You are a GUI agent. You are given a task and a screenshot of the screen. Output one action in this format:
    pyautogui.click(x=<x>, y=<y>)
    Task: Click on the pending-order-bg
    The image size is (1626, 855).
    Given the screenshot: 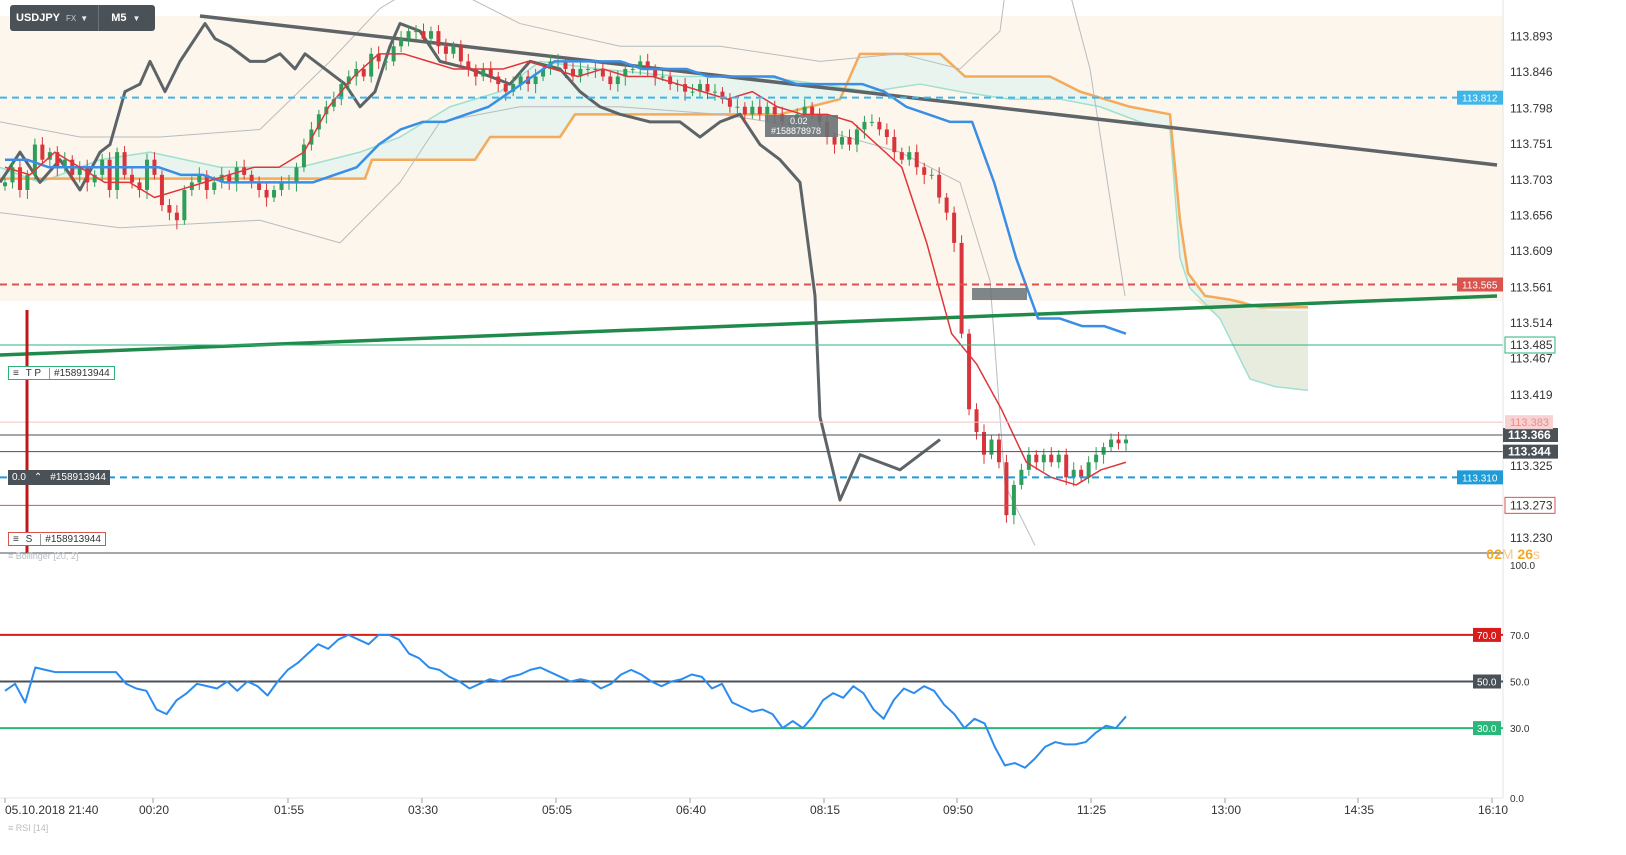 What is the action you would take?
    pyautogui.click(x=801, y=126)
    